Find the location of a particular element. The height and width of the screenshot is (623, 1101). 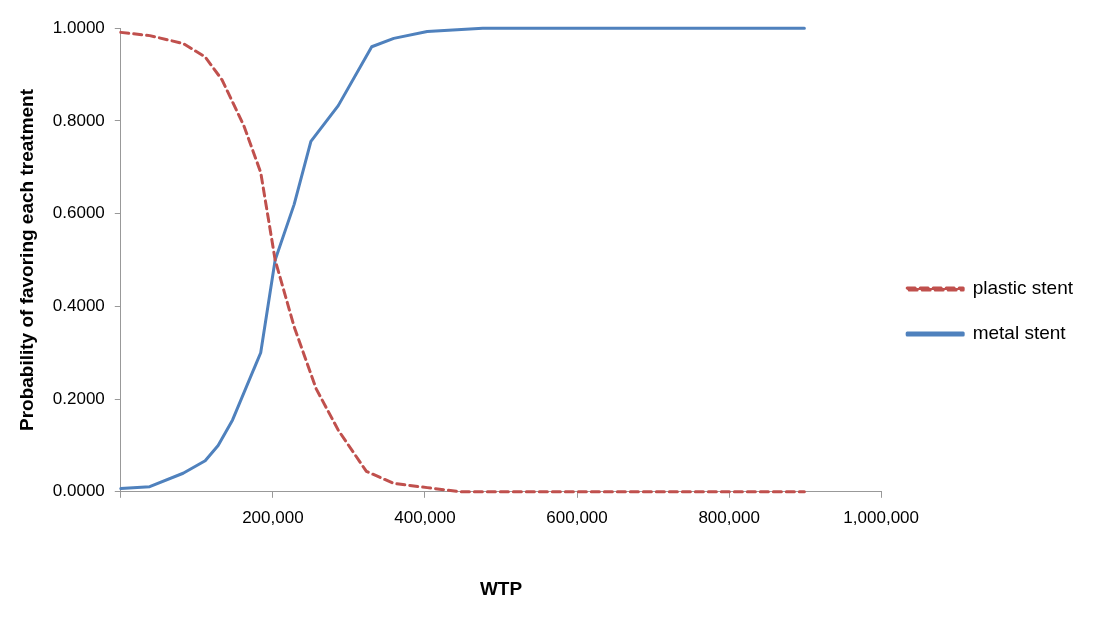

x-tick-label: 800,000 is located at coordinates (729, 517).